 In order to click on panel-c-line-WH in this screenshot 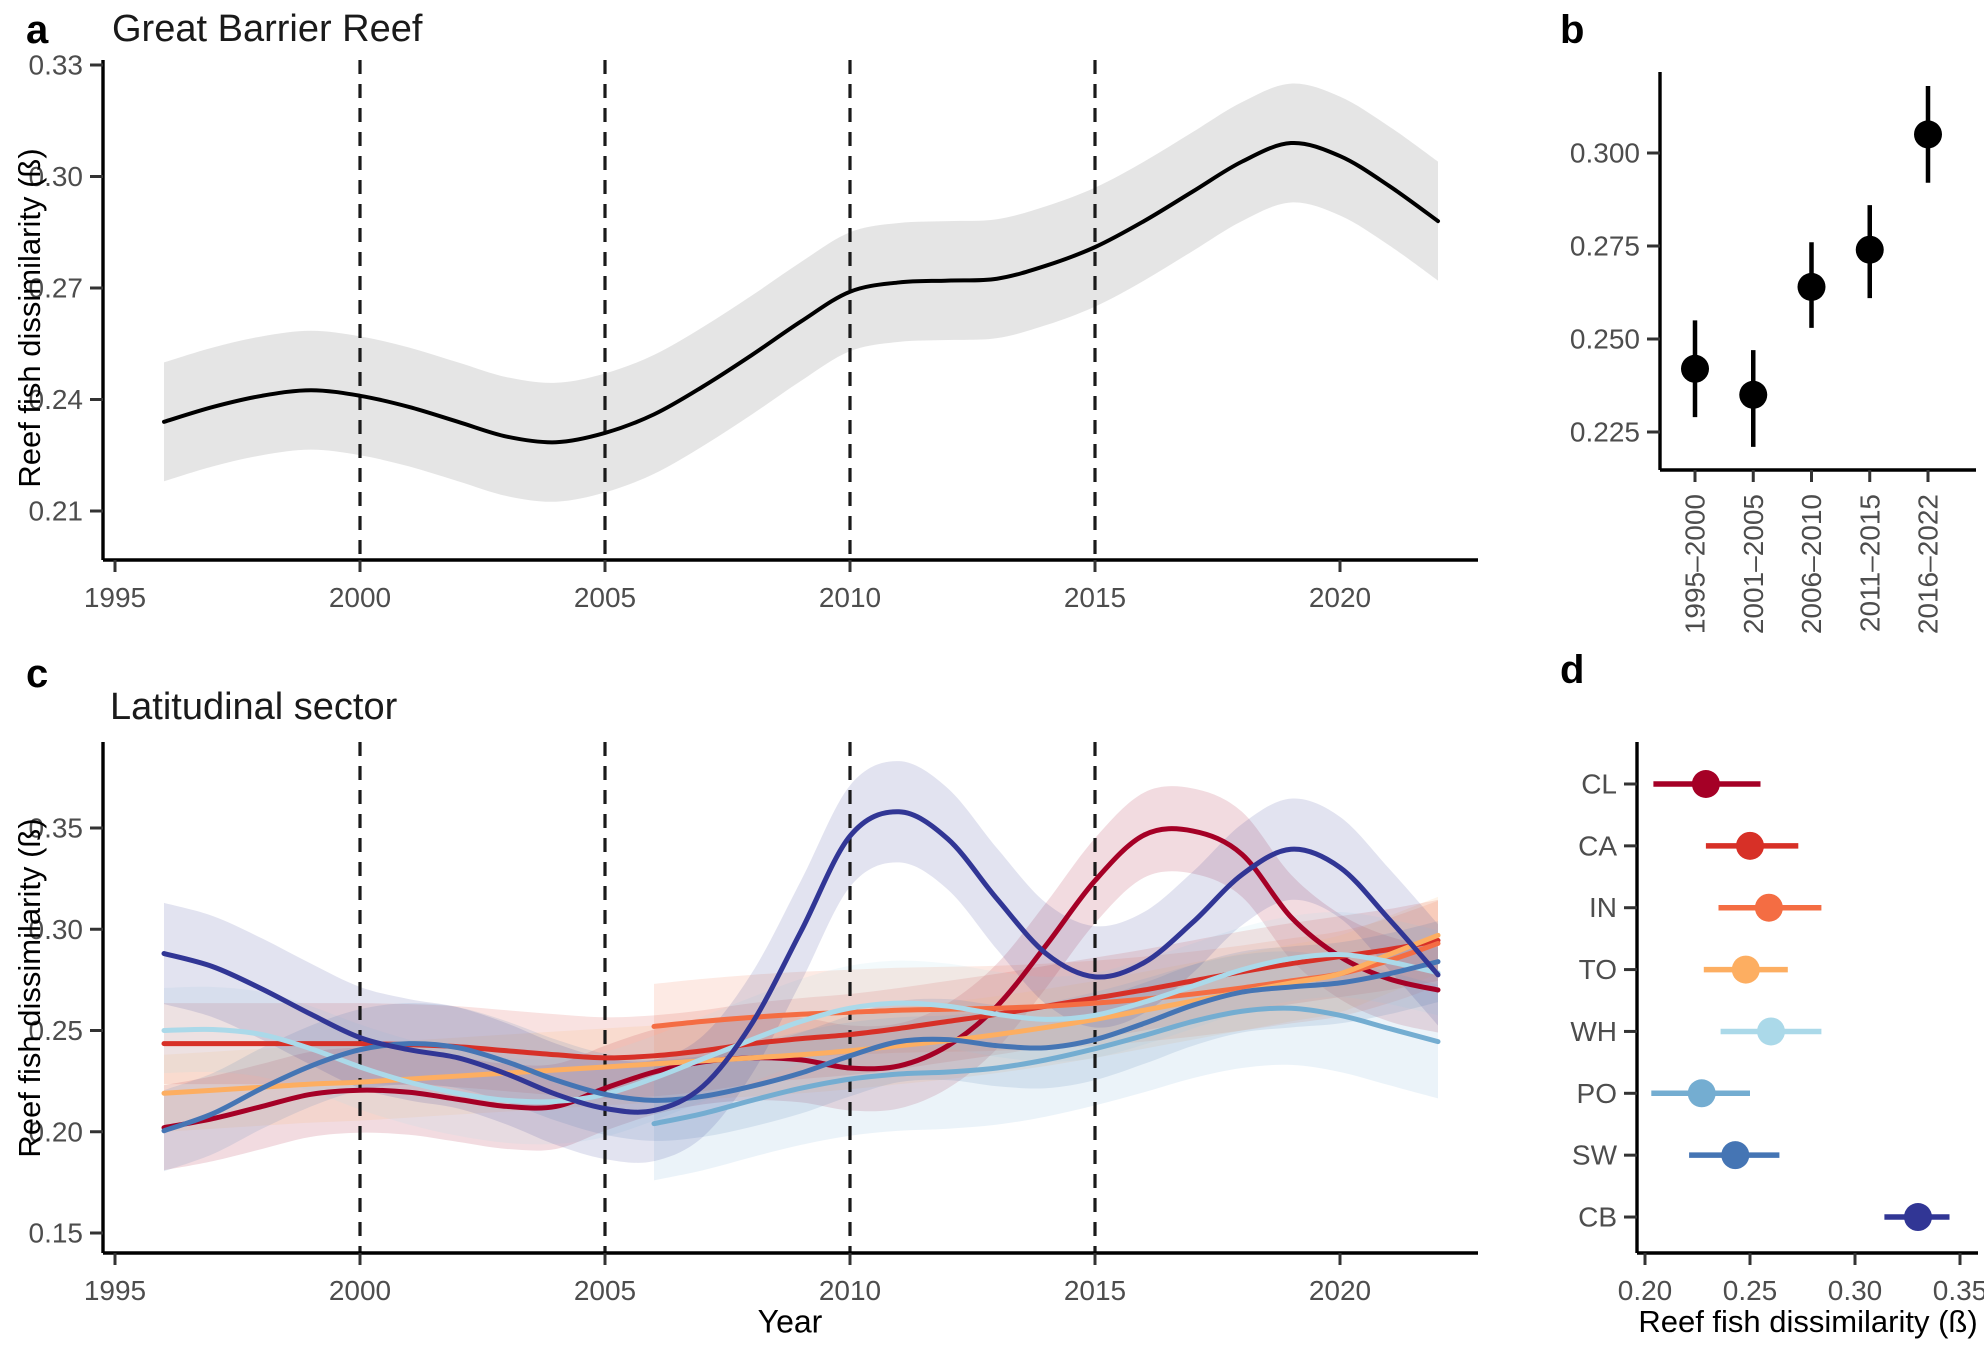, I will do `click(801, 1028)`.